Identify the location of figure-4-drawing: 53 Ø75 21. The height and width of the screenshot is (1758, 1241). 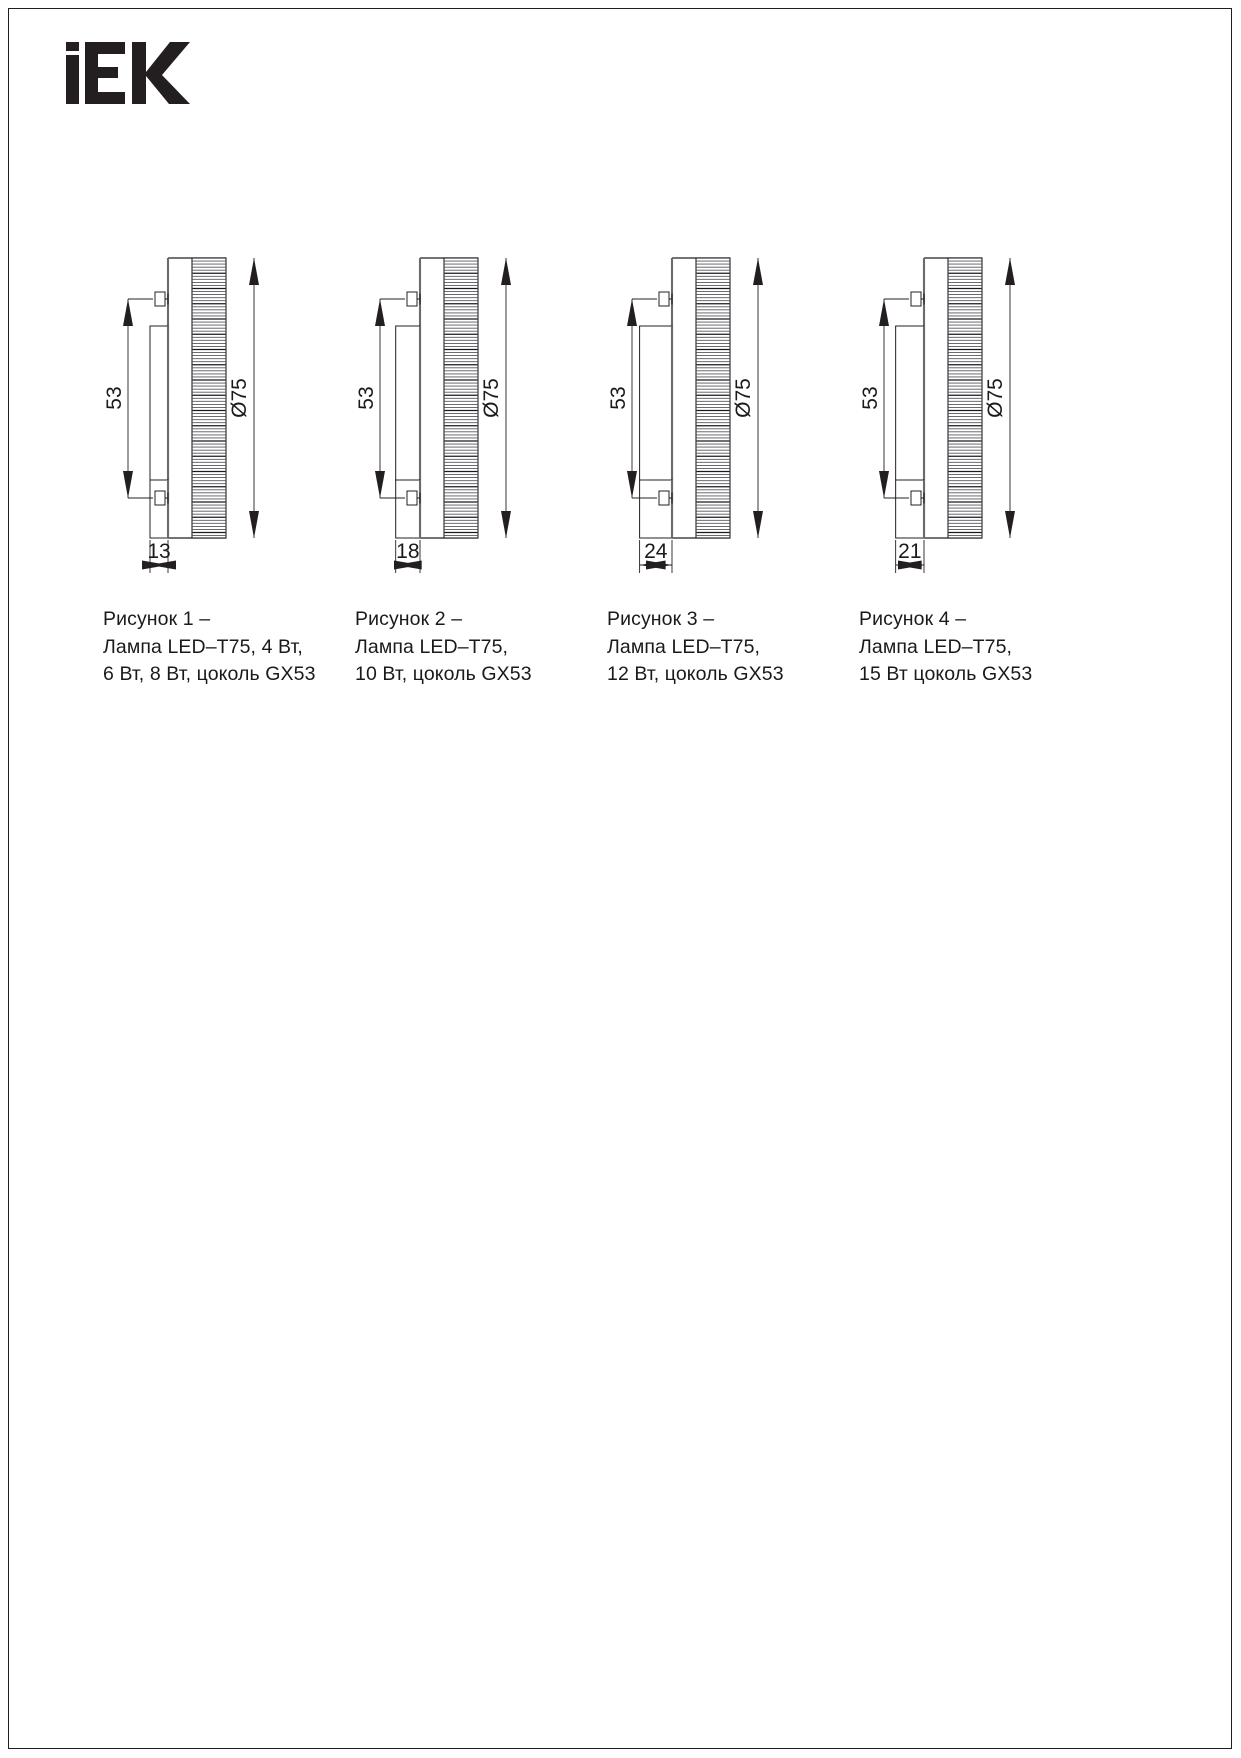
(937, 415).